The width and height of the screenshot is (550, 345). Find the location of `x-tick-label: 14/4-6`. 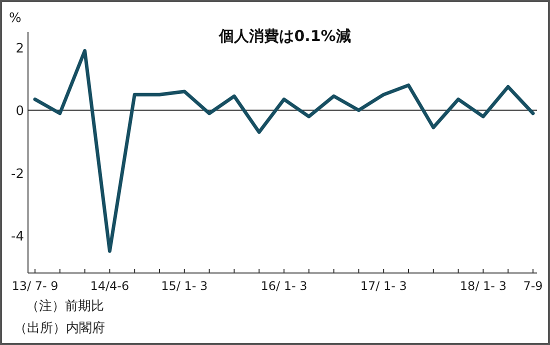

x-tick-label: 14/4-6 is located at coordinates (110, 286).